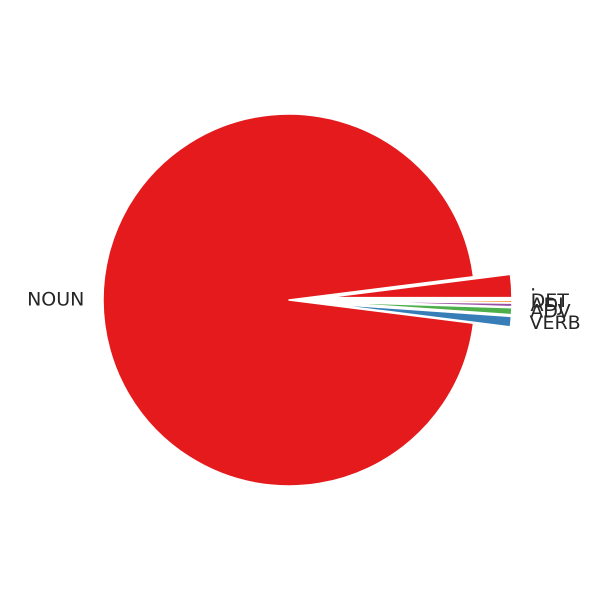 The image size is (600, 600). I want to click on pie-label-3: ADV, so click(550, 312).